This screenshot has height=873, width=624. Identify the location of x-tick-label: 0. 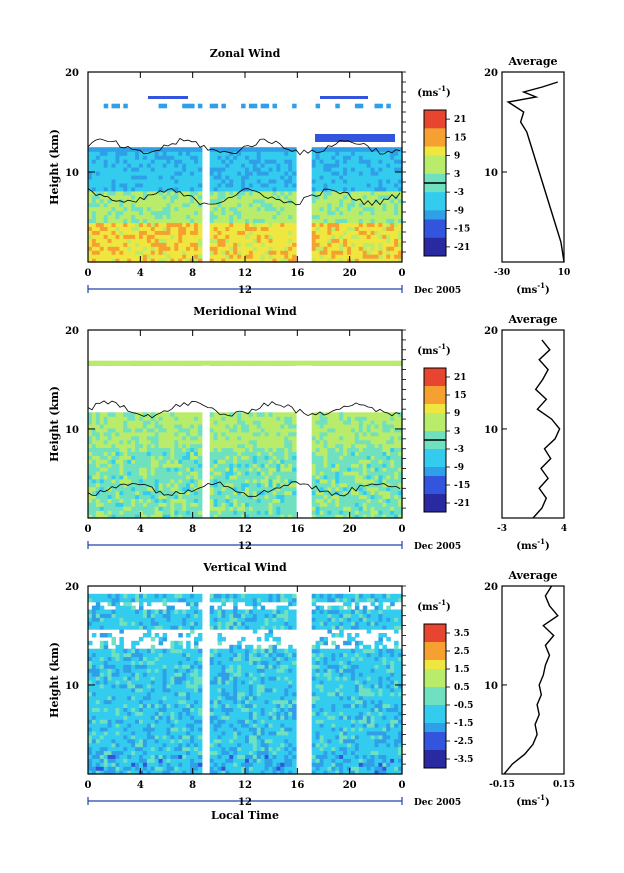
(88, 529).